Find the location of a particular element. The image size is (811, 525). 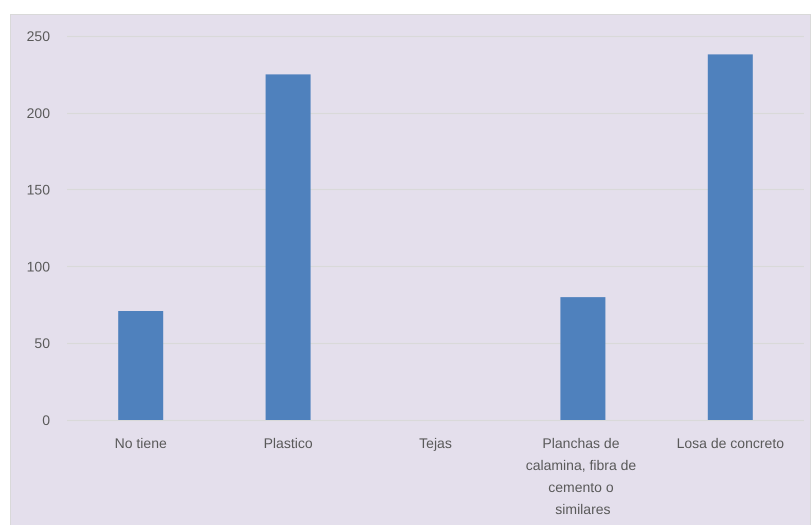

x-tick-label: Tejas is located at coordinates (435, 443).